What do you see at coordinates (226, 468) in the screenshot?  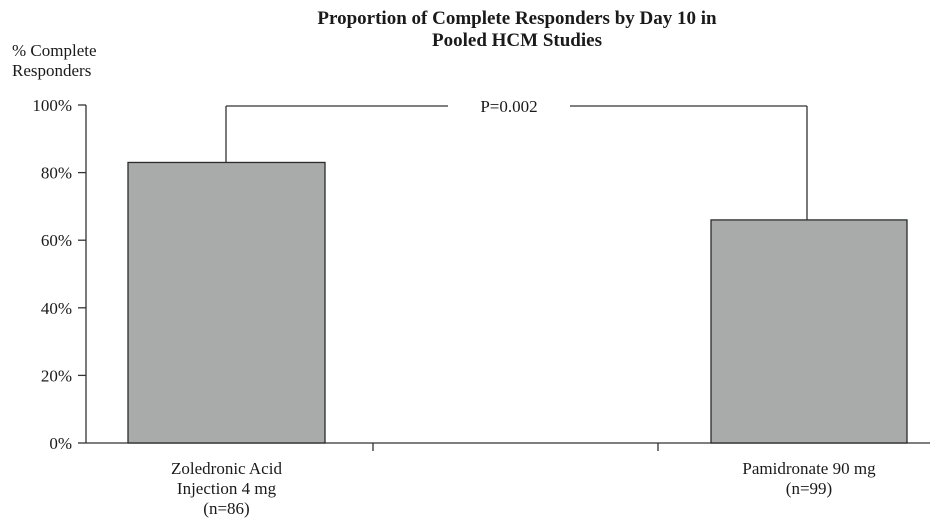 I see `x-category-label-1-line-1: Zoledronic Acid` at bounding box center [226, 468].